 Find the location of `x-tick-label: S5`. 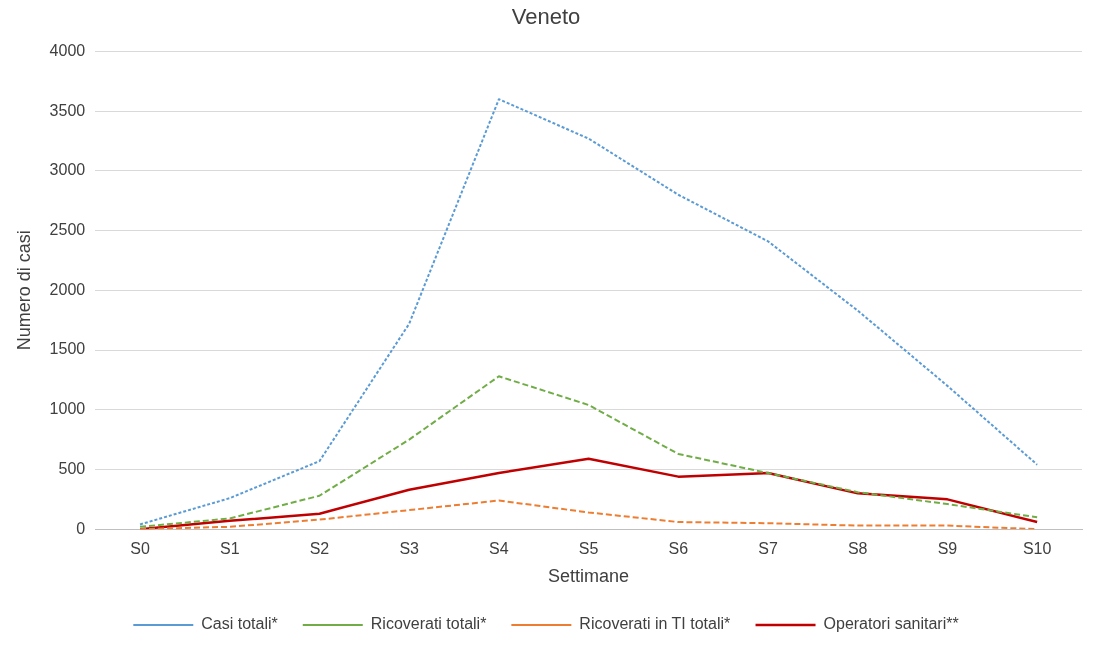

x-tick-label: S5 is located at coordinates (588, 549).